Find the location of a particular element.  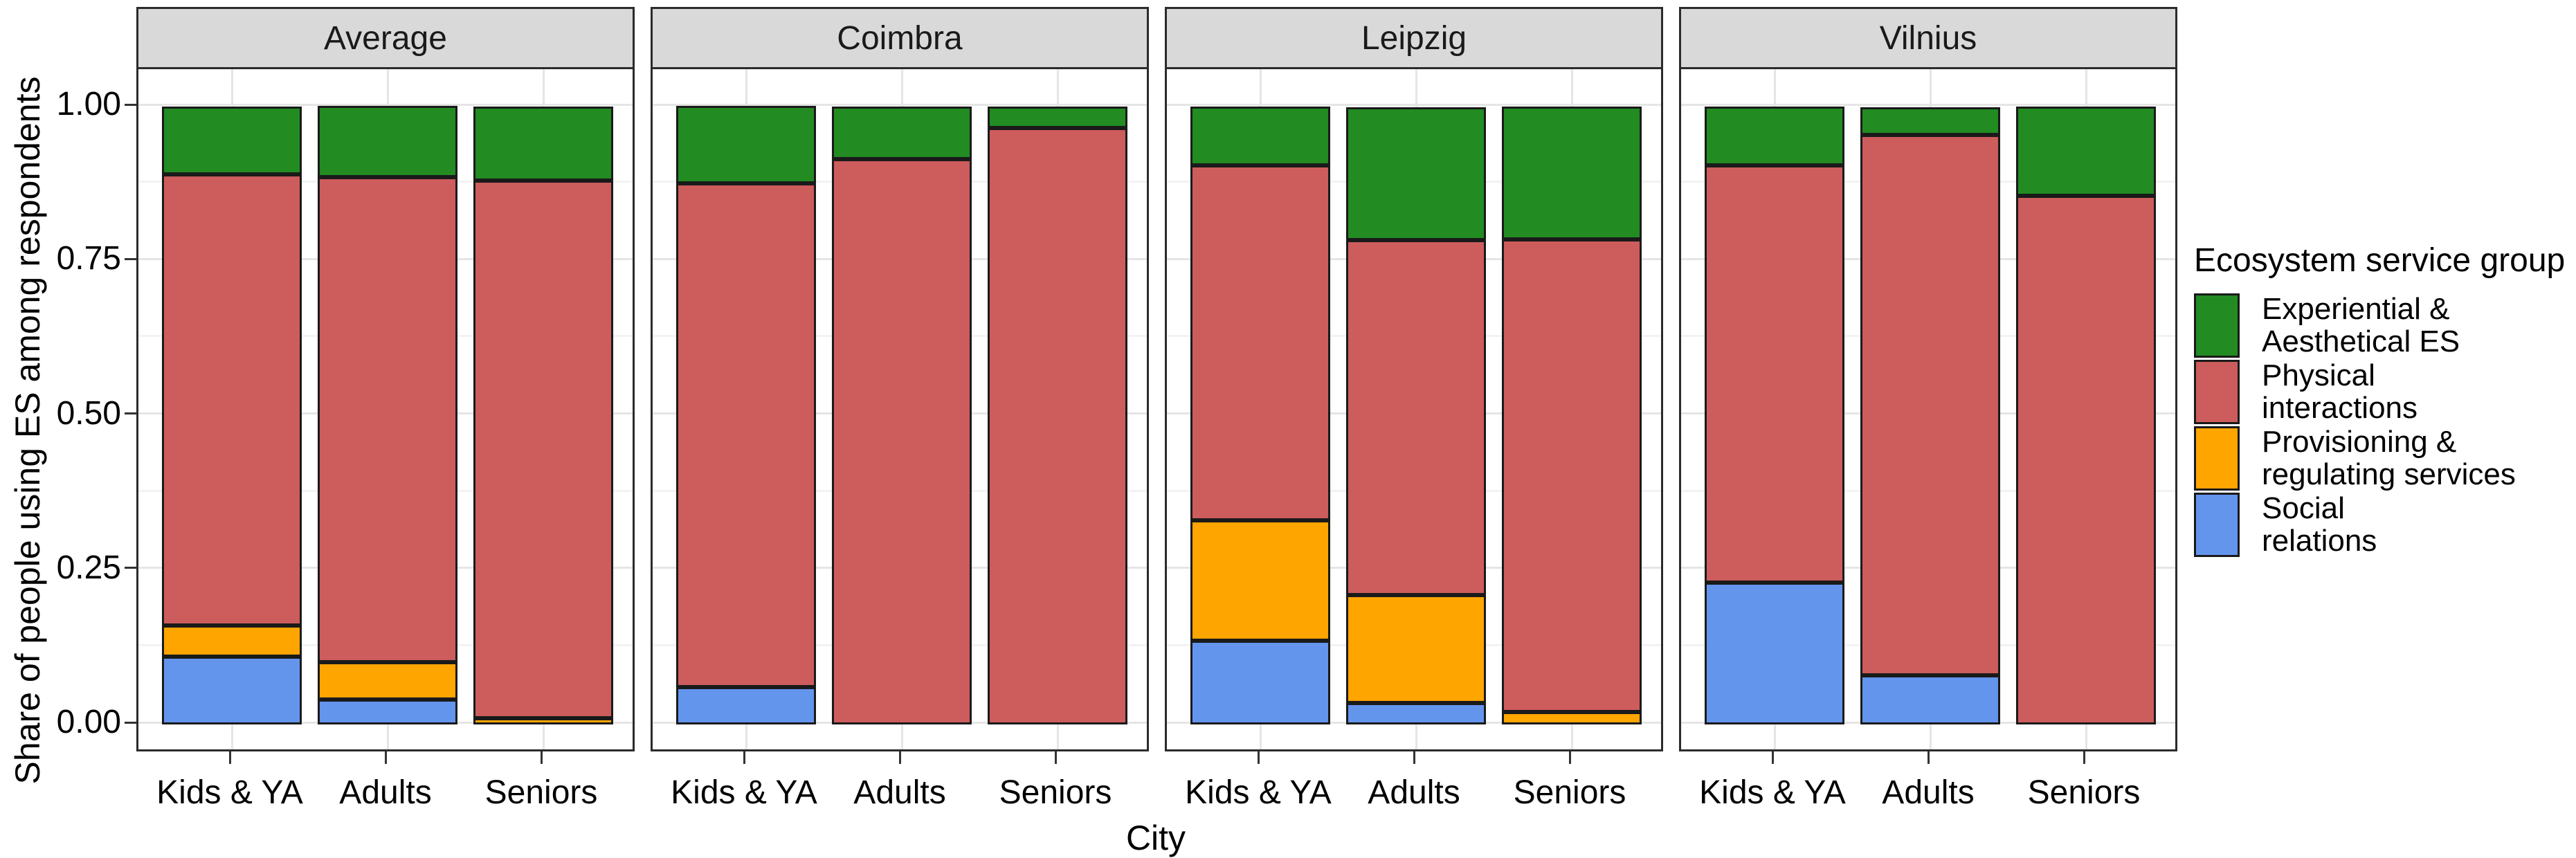

facet-strip: Coimbra is located at coordinates (900, 38).